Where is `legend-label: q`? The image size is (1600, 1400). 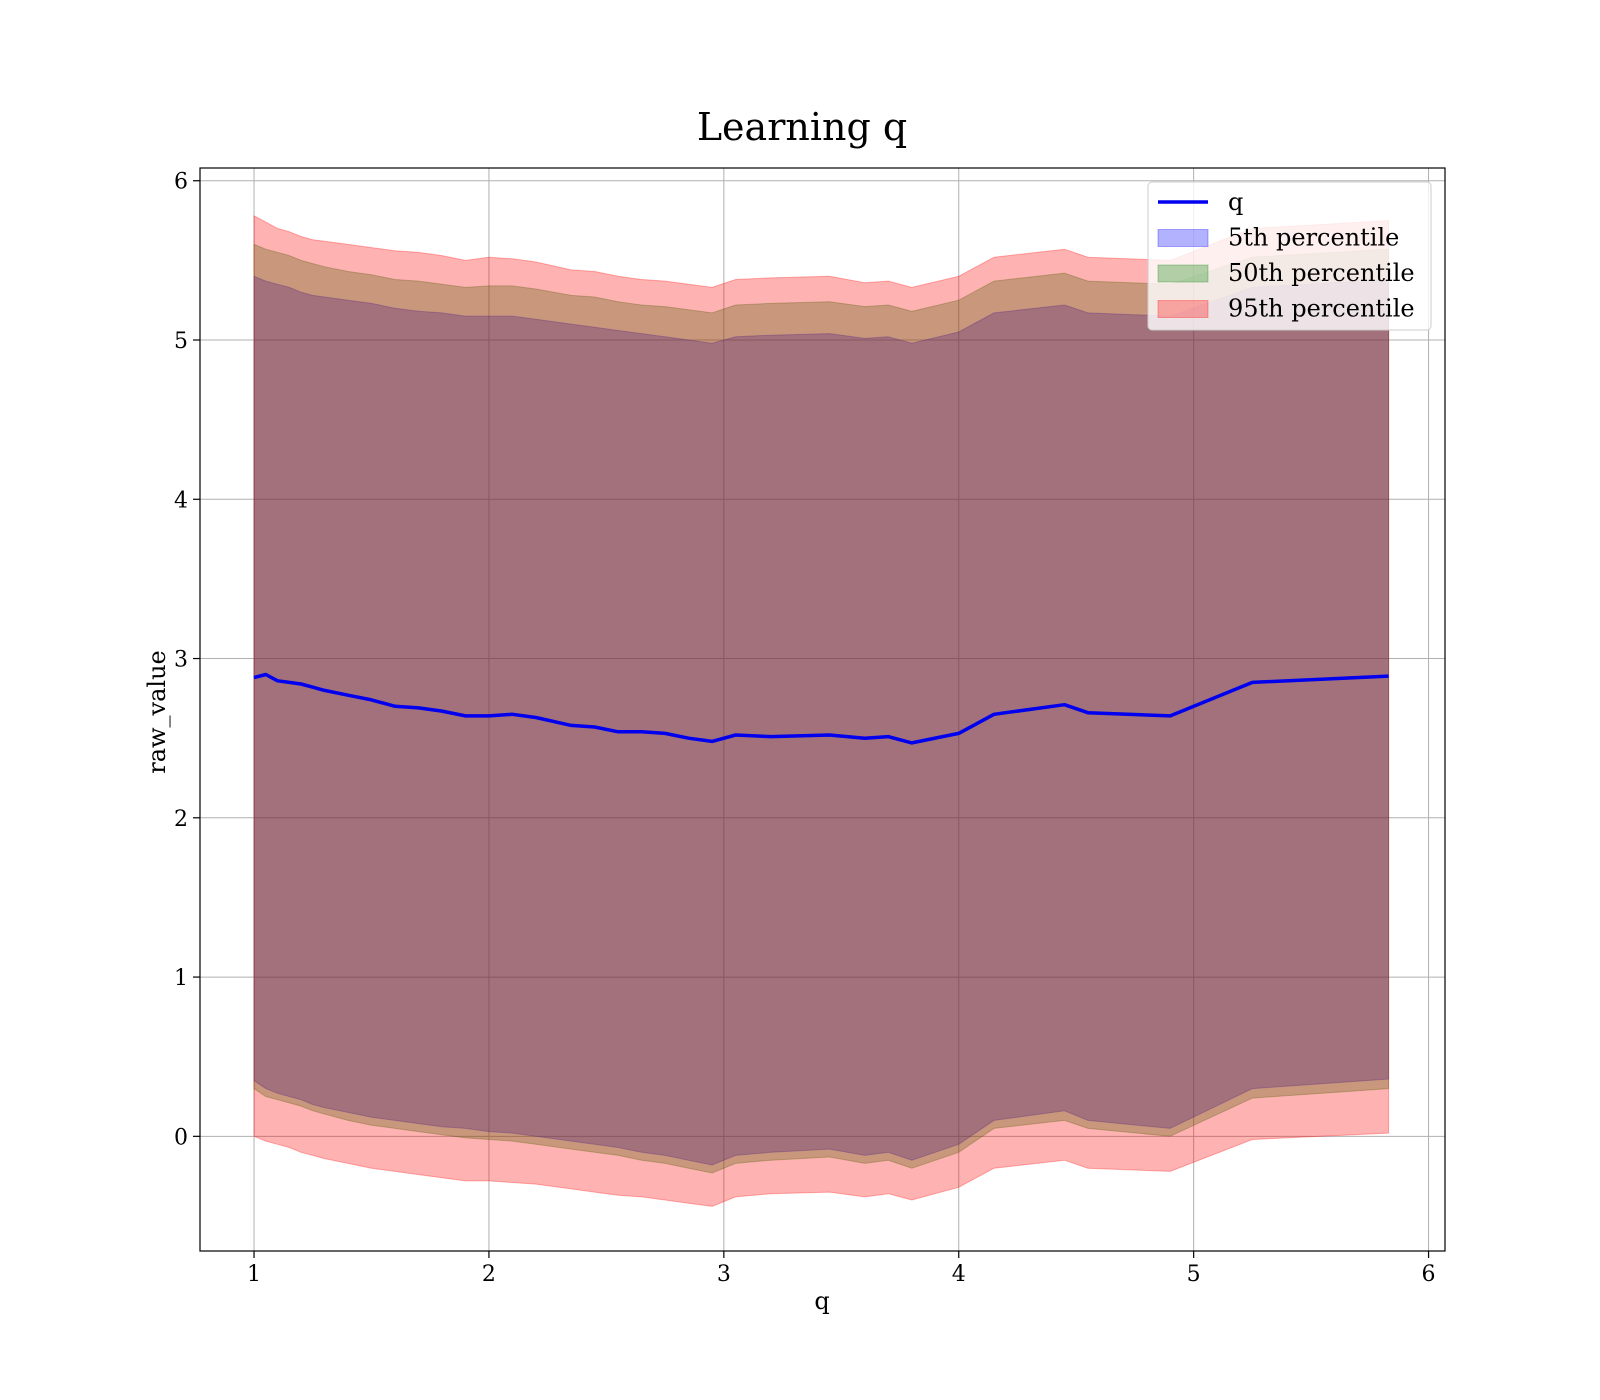 legend-label: q is located at coordinates (1235, 202).